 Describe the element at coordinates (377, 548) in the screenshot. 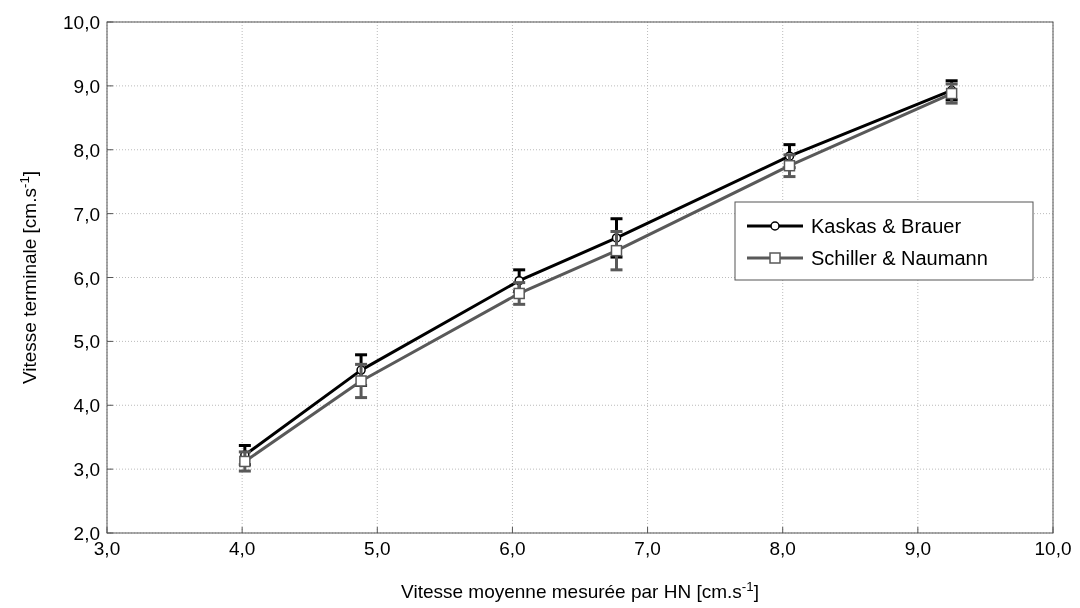

I see `x-tick-label: 5,0` at that location.